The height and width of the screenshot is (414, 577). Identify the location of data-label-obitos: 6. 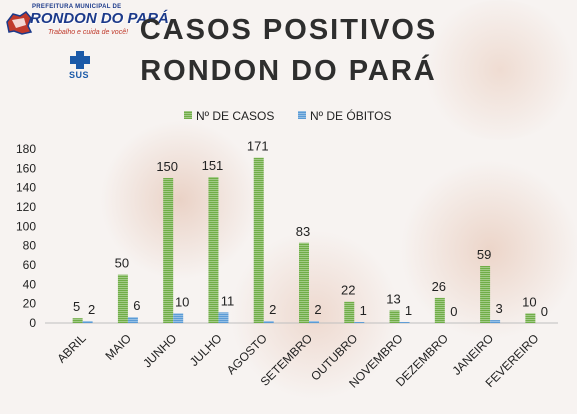
(136, 305).